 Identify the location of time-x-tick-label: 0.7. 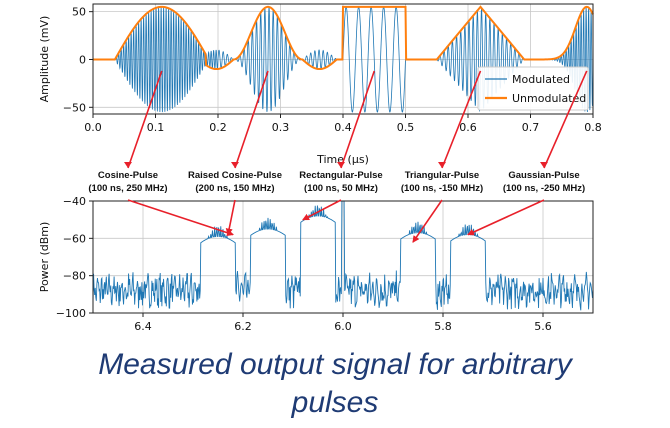
(531, 127).